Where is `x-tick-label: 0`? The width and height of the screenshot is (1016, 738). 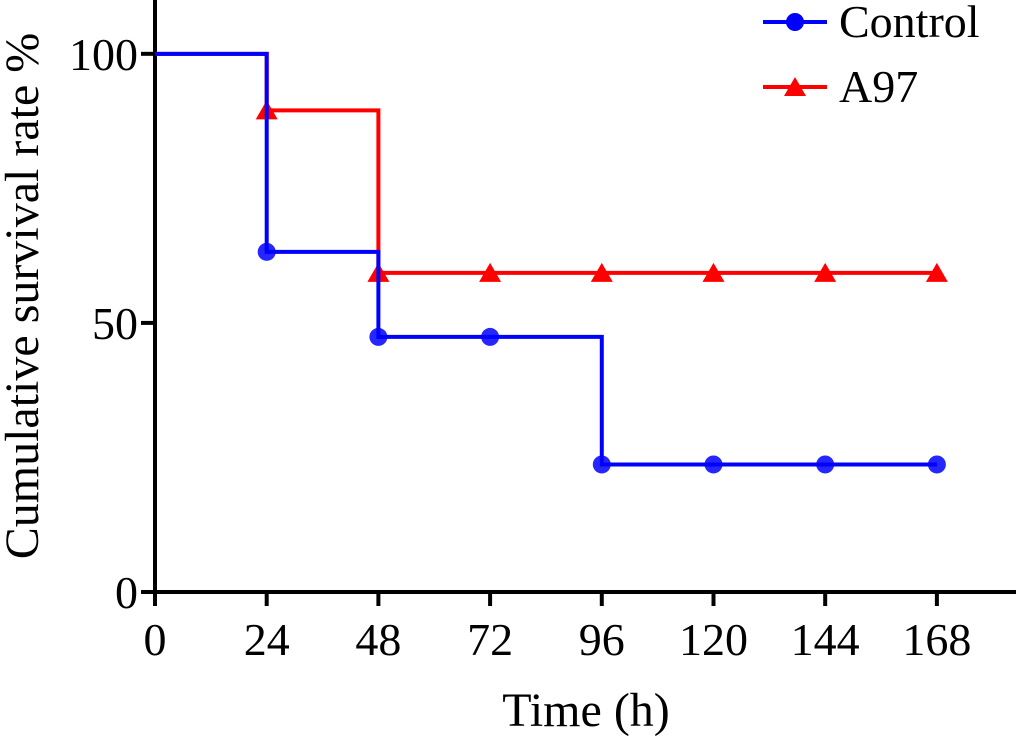
x-tick-label: 0 is located at coordinates (155, 639).